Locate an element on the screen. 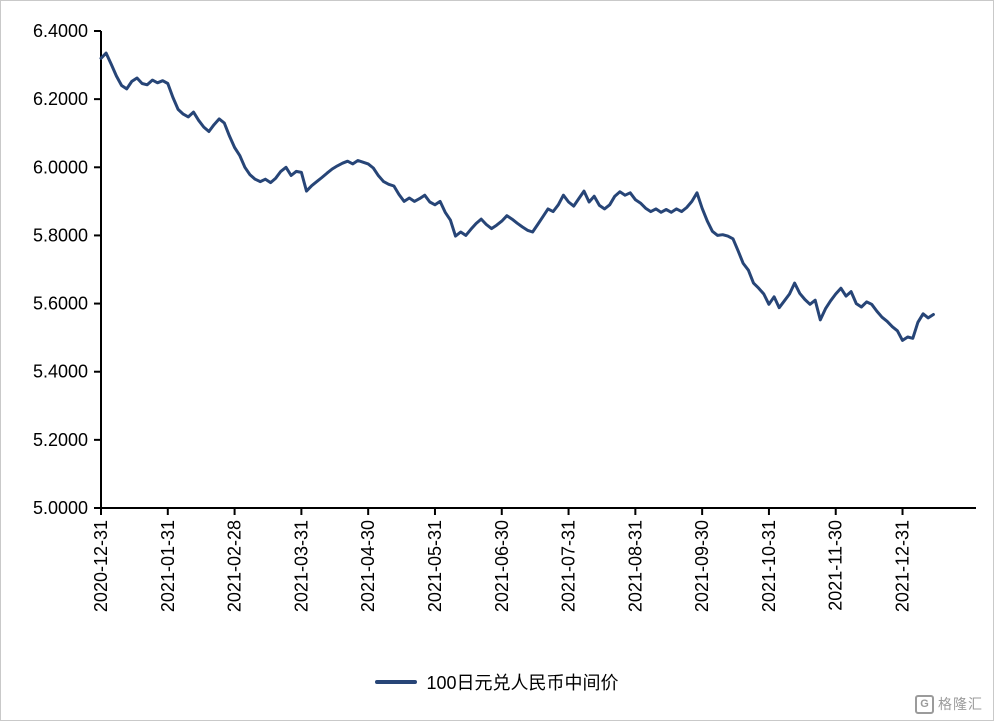 The image size is (994, 721). x-tick-label: 2021-06-30 is located at coordinates (502, 566).